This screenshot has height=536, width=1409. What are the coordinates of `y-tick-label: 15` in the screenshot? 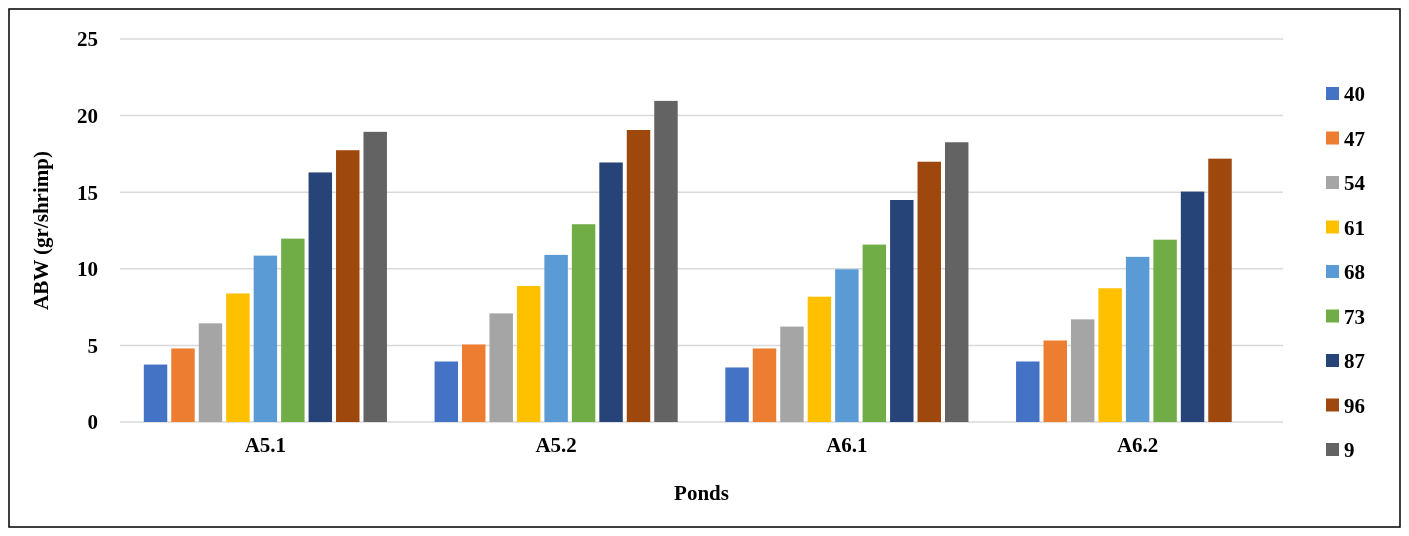 It's located at (87, 192).